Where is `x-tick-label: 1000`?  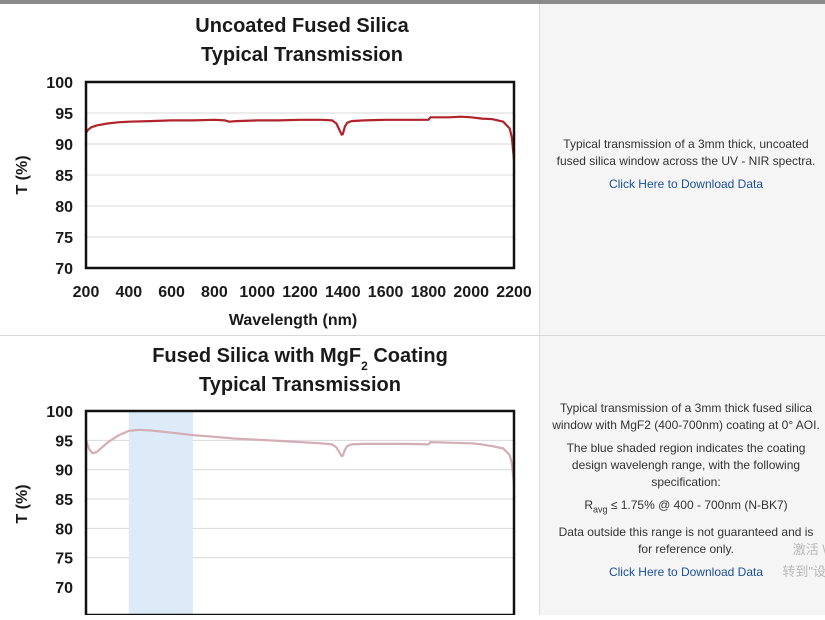
x-tick-label: 1000 is located at coordinates (257, 292).